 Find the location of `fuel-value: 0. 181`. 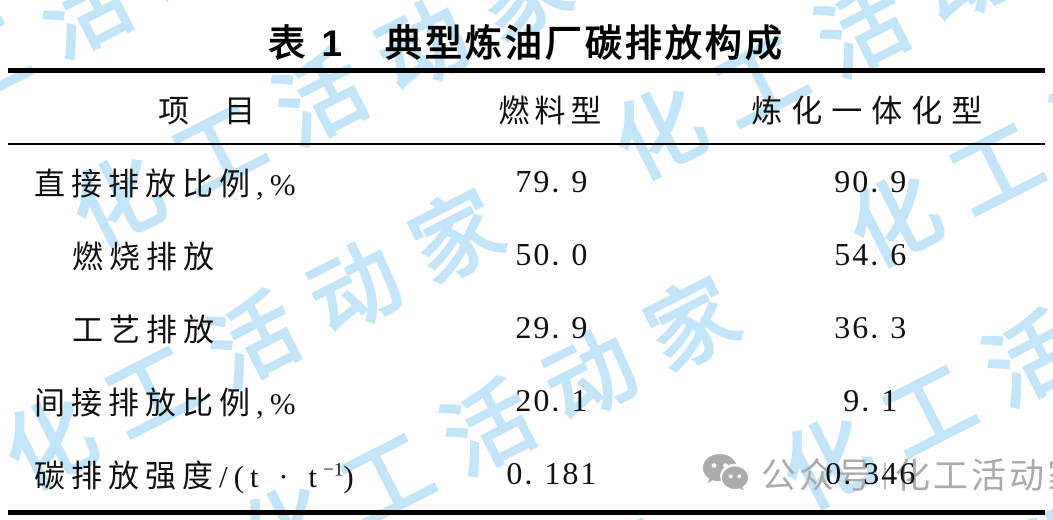

fuel-value: 0. 181 is located at coordinates (552, 473).